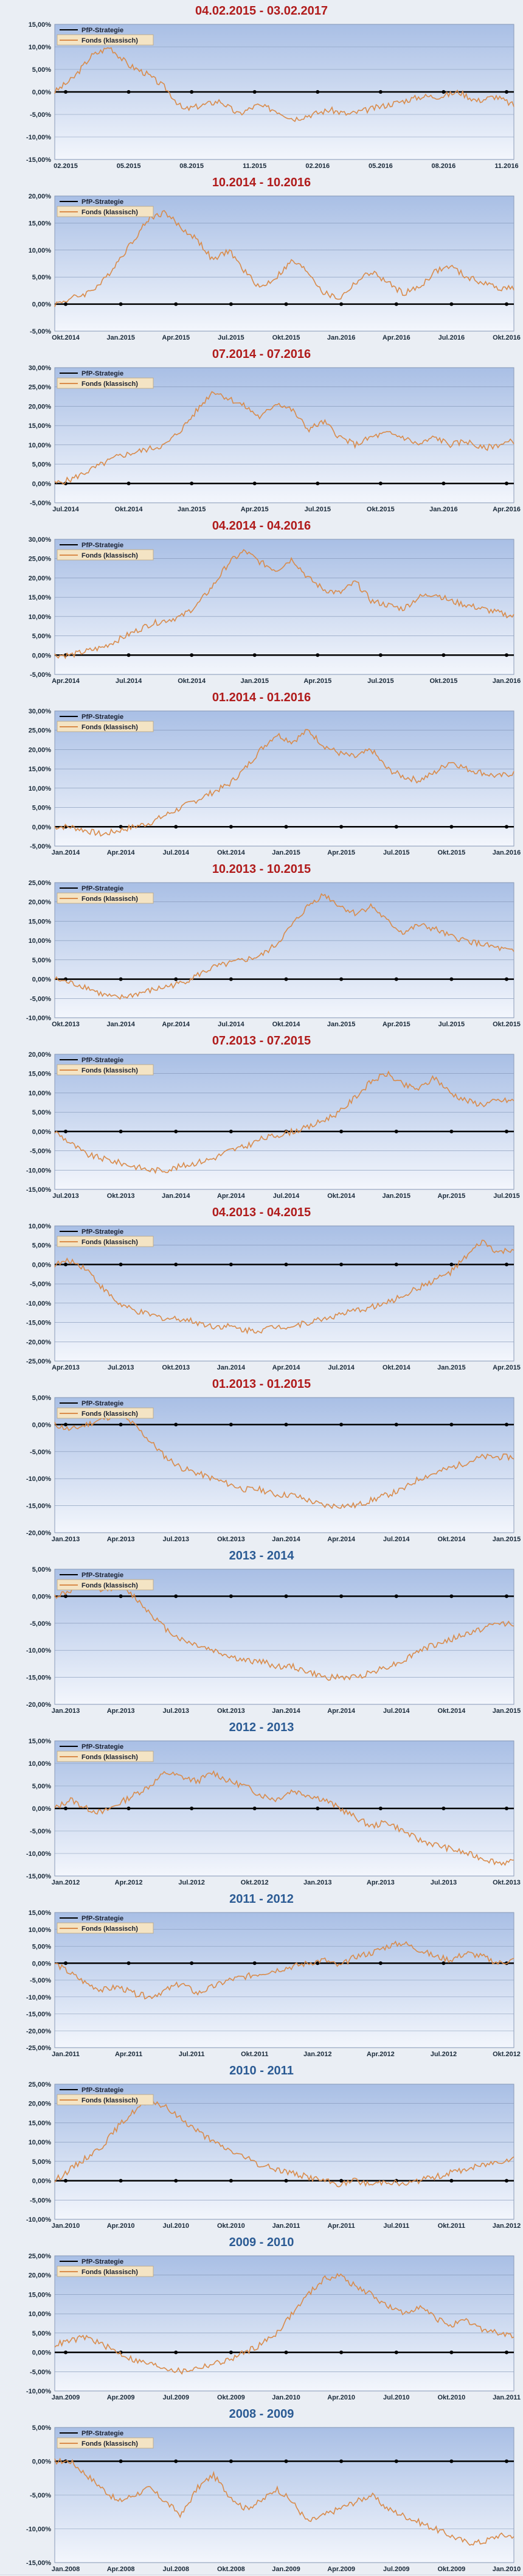 The width and height of the screenshot is (523, 2576). I want to click on x-tick-label: Jul.2013, so click(65, 1196).